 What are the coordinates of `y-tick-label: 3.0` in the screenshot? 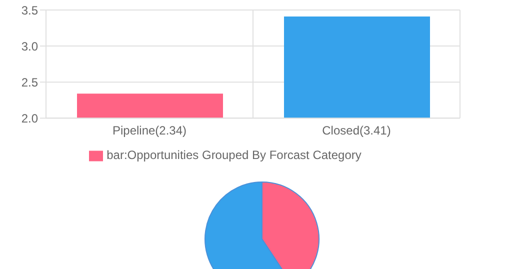 It's located at (29, 46).